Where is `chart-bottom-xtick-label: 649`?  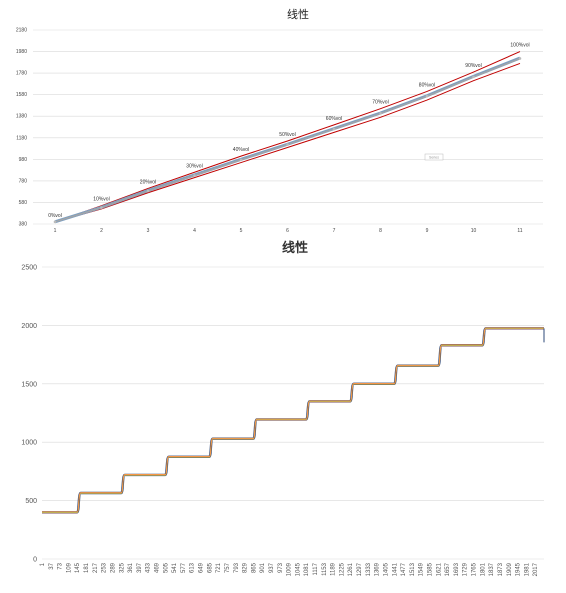
chart-bottom-xtick-label: 649 is located at coordinates (202, 567).